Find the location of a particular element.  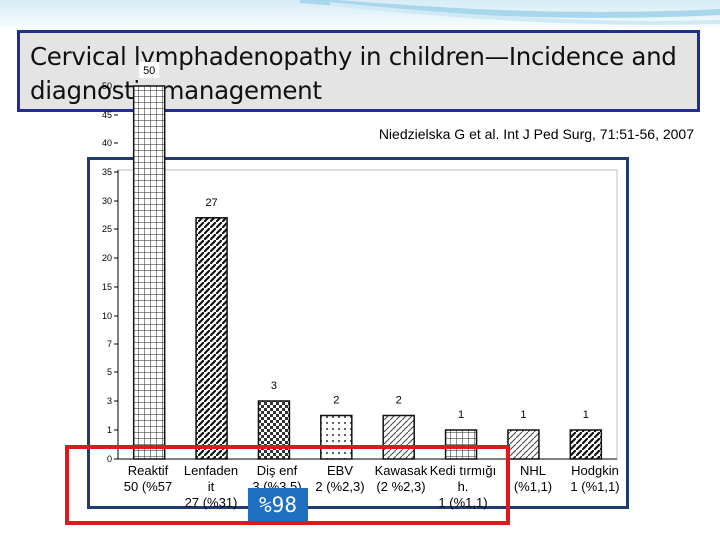

y-tick-label: 10 is located at coordinates (107, 316).